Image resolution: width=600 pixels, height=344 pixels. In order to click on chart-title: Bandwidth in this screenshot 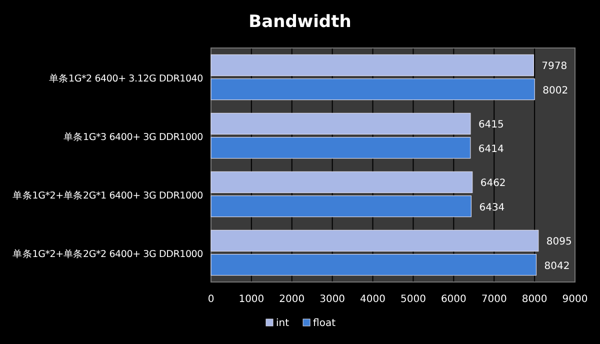, I will do `click(300, 22)`.